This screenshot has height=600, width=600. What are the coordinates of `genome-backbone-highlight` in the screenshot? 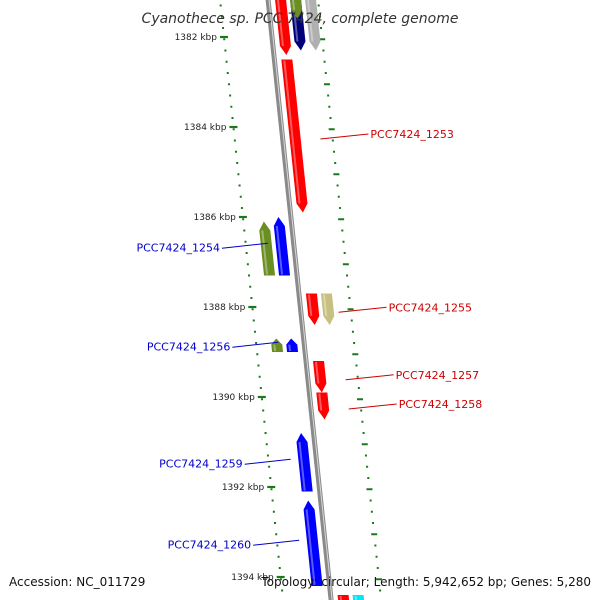 It's located at (300, 300).